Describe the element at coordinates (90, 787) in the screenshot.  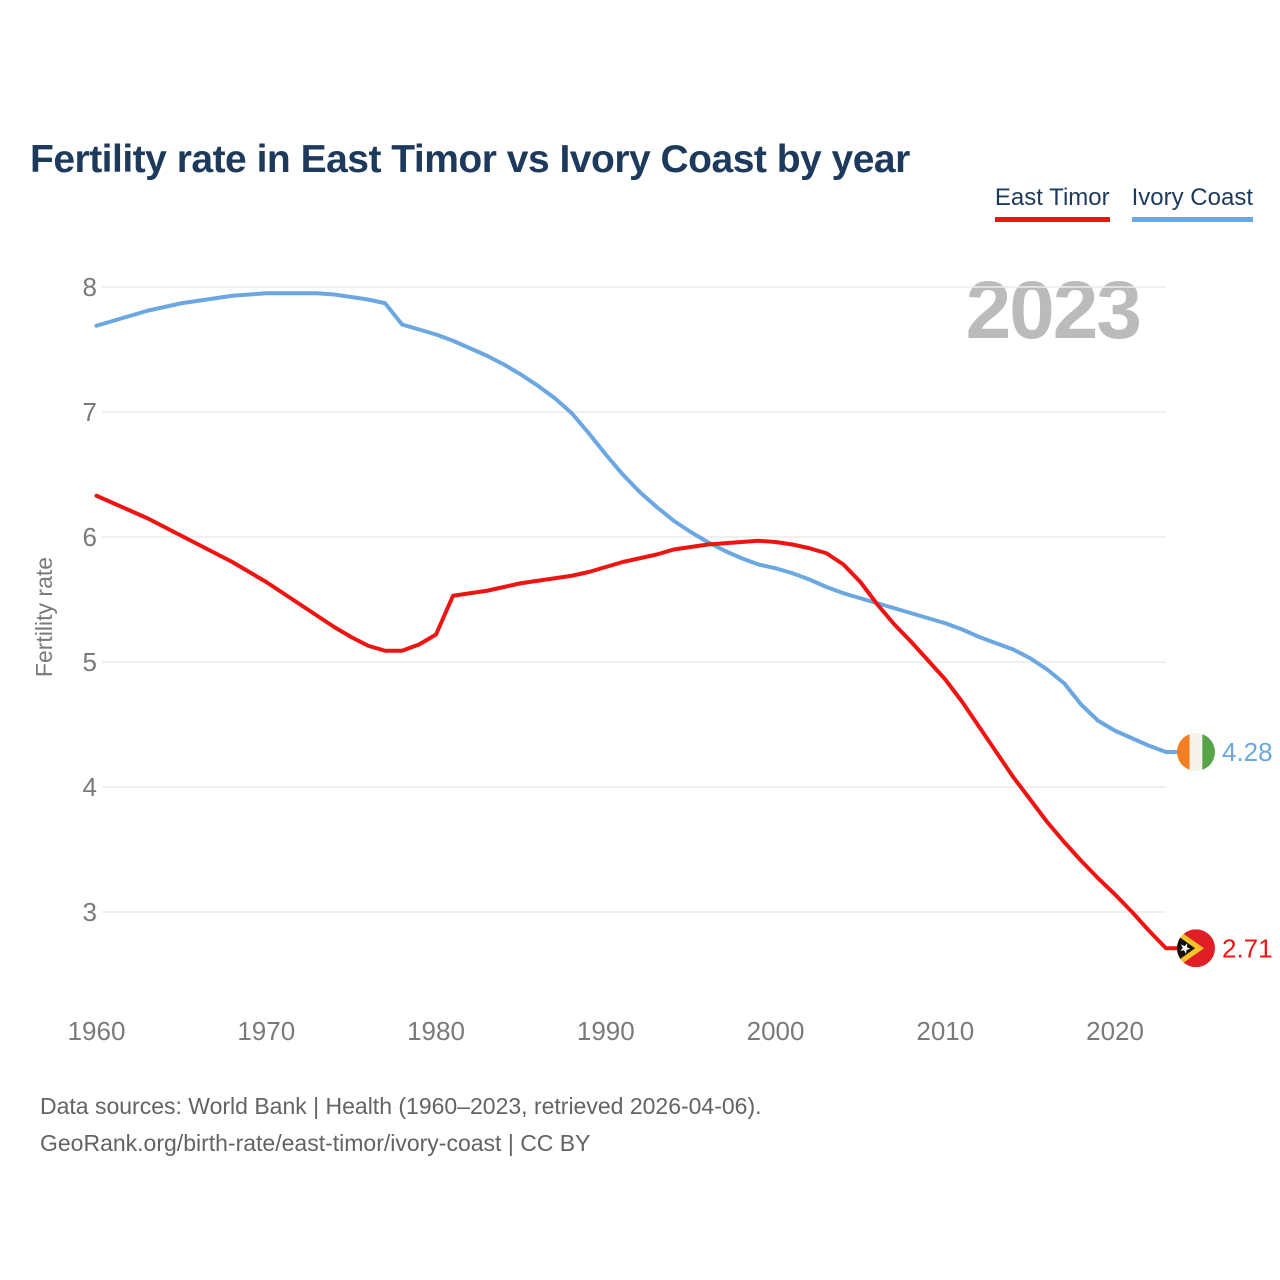
I see `y-tick-label: 4` at that location.